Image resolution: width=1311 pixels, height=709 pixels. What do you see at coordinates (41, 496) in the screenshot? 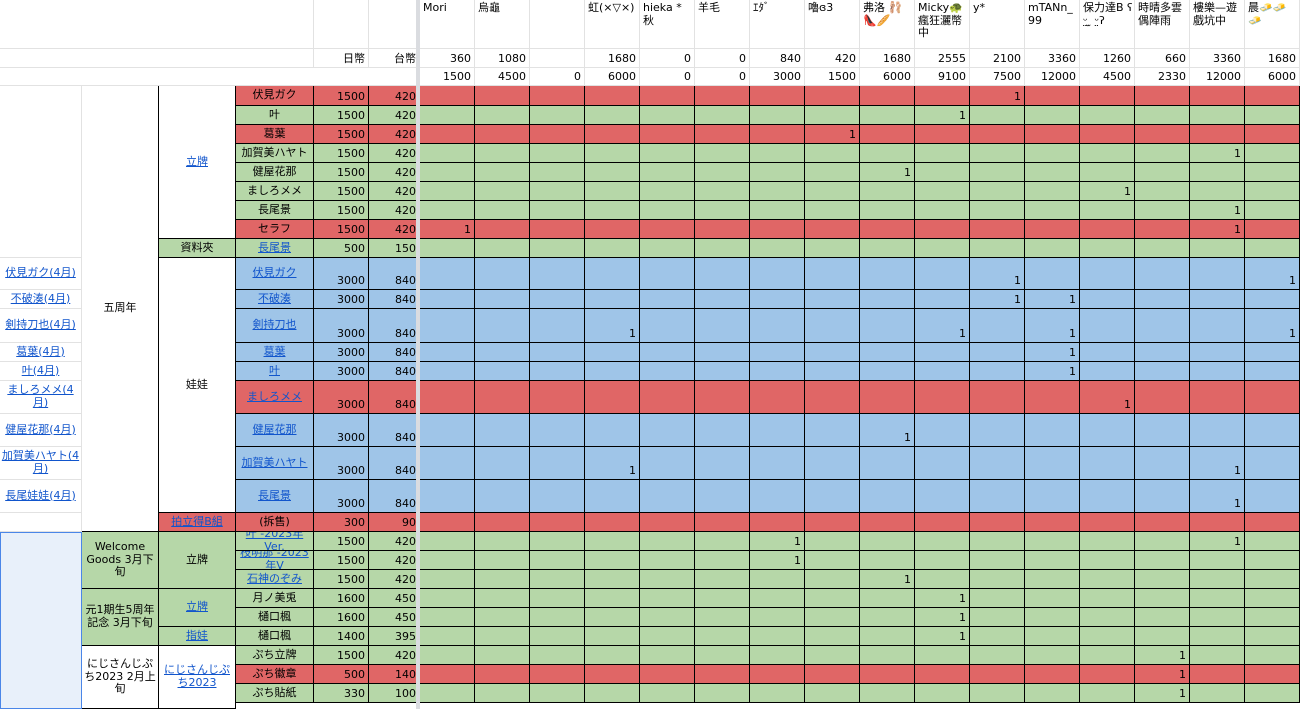
I see `left-link-item: 長尾娃娃(4月)` at bounding box center [41, 496].